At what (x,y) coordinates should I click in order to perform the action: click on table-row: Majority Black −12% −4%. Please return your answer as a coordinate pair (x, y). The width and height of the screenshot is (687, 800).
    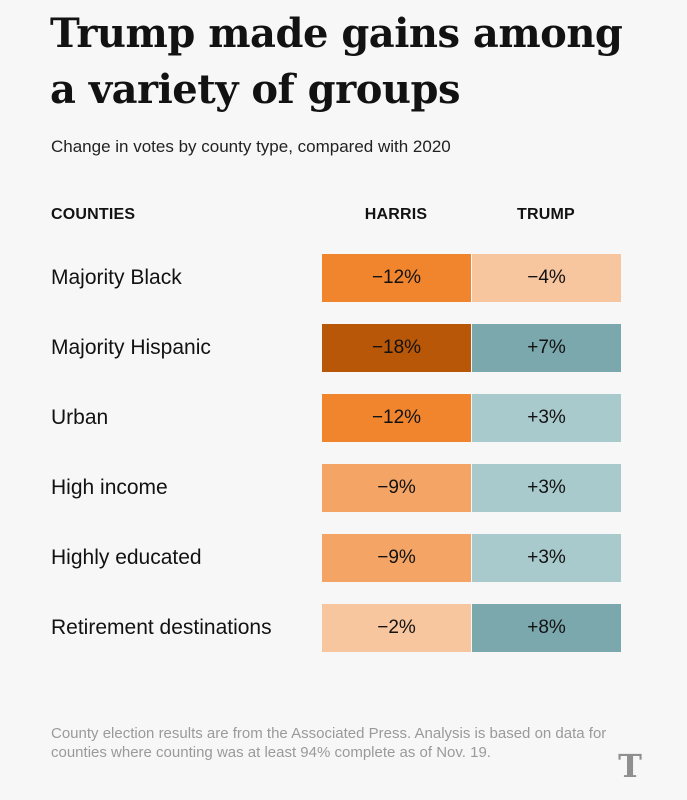
    Looking at the image, I should click on (343, 278).